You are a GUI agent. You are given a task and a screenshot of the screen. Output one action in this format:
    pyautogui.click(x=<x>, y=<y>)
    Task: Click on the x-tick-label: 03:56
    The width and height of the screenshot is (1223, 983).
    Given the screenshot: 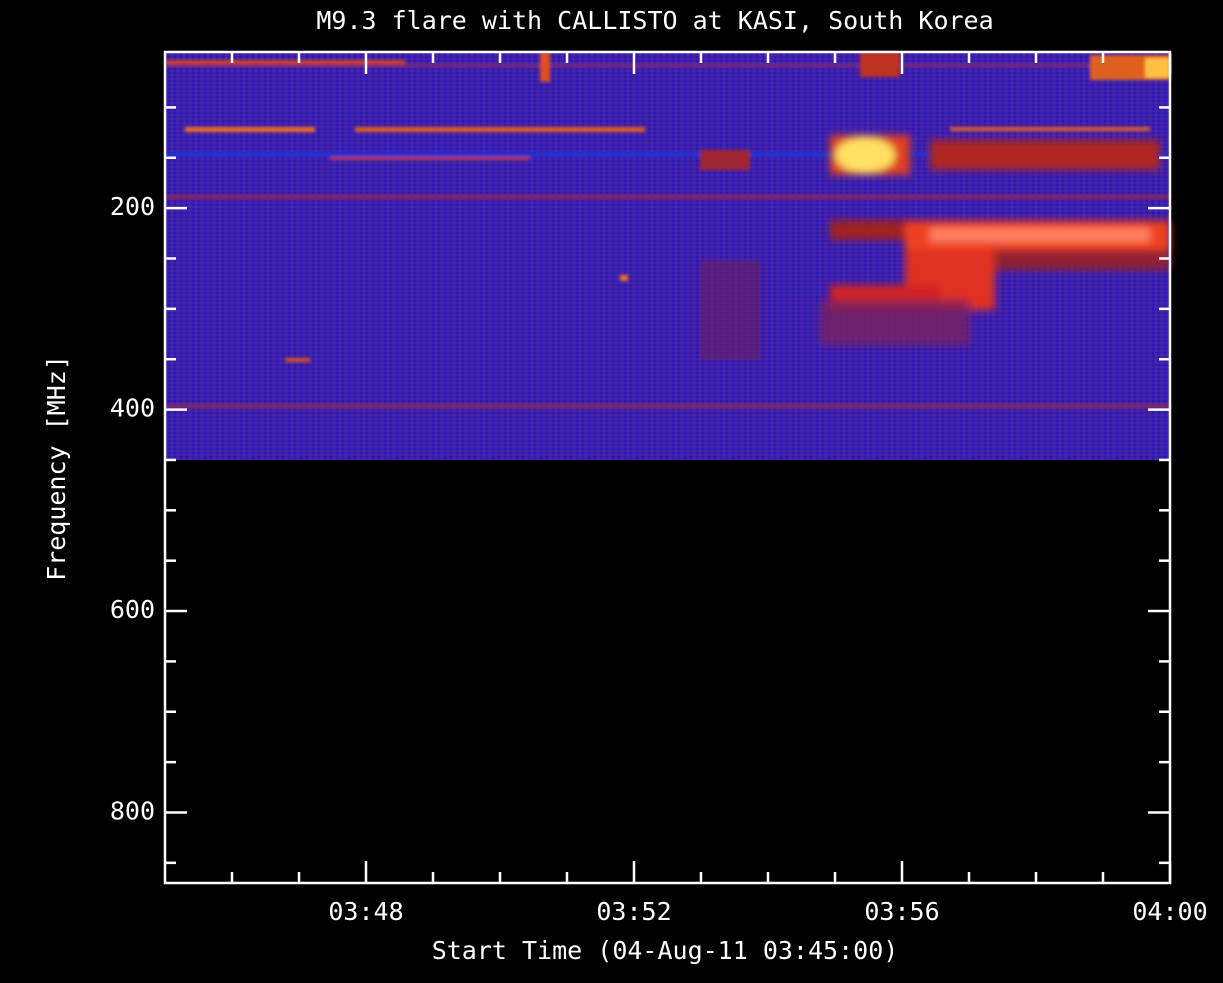 What is the action you would take?
    pyautogui.click(x=901, y=911)
    